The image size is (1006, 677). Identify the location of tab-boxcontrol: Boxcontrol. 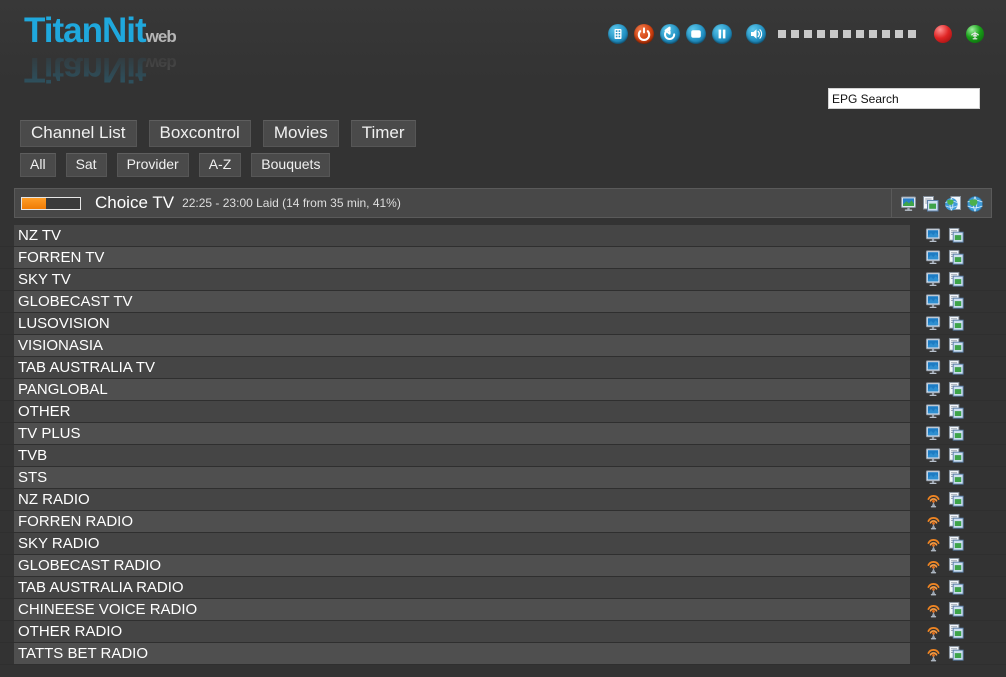
(199, 133).